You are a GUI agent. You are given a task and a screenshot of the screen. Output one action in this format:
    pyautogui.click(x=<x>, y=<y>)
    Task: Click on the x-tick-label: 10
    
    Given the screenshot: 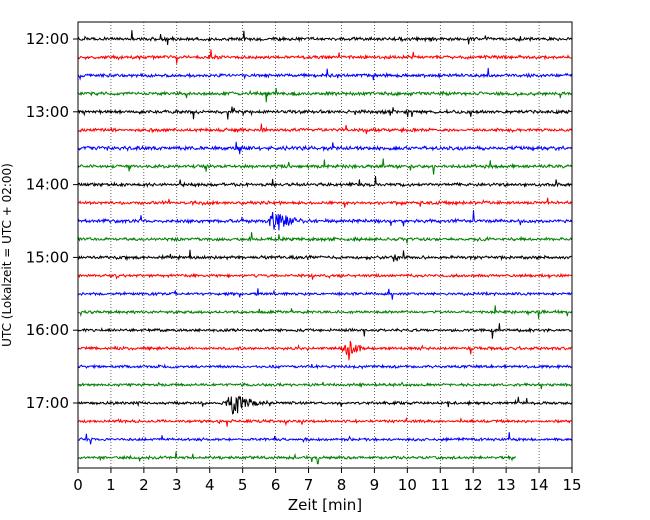 What is the action you would take?
    pyautogui.click(x=407, y=485)
    